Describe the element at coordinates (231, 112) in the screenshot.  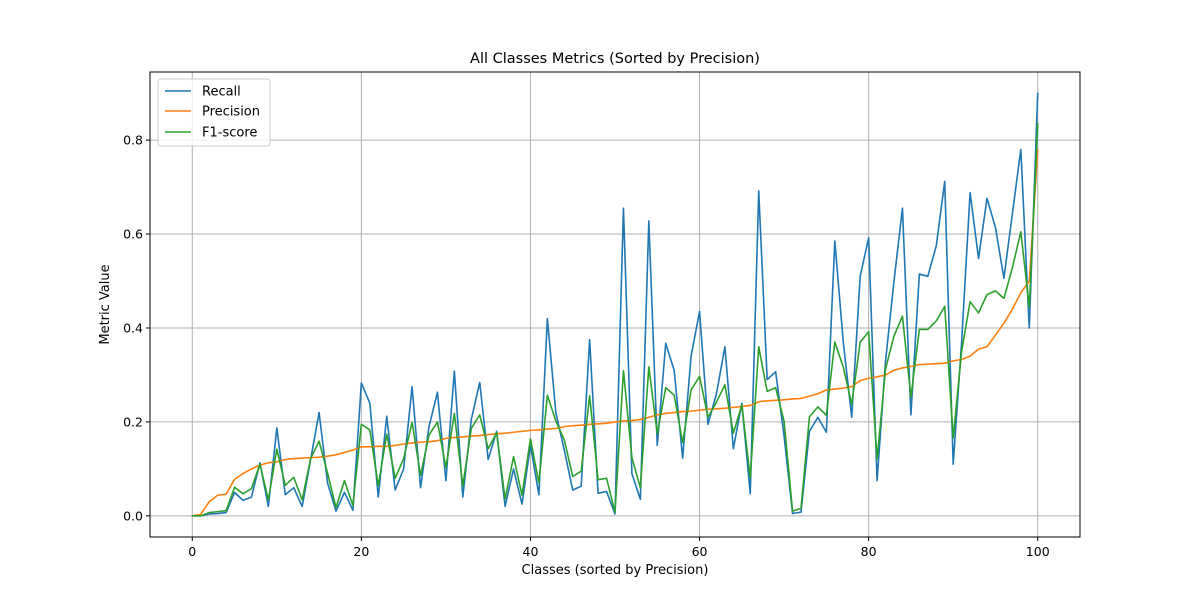
I see `legend-label-precision: Precision` at that location.